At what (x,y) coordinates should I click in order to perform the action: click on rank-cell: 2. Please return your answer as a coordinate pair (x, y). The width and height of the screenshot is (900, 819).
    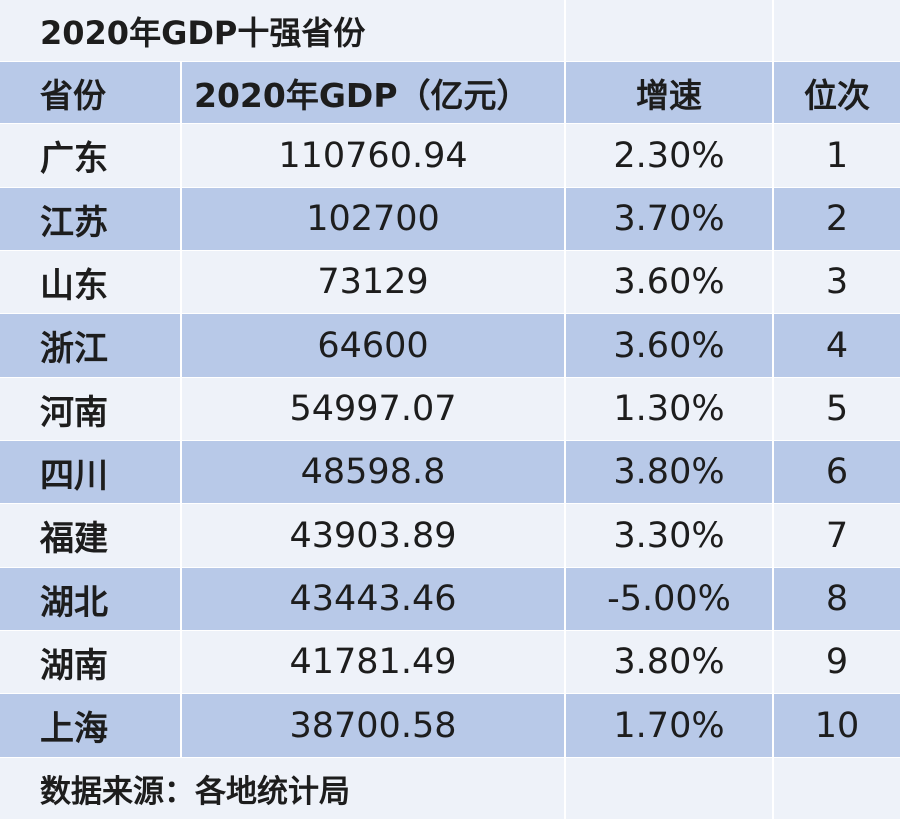
    Looking at the image, I should click on (837, 219).